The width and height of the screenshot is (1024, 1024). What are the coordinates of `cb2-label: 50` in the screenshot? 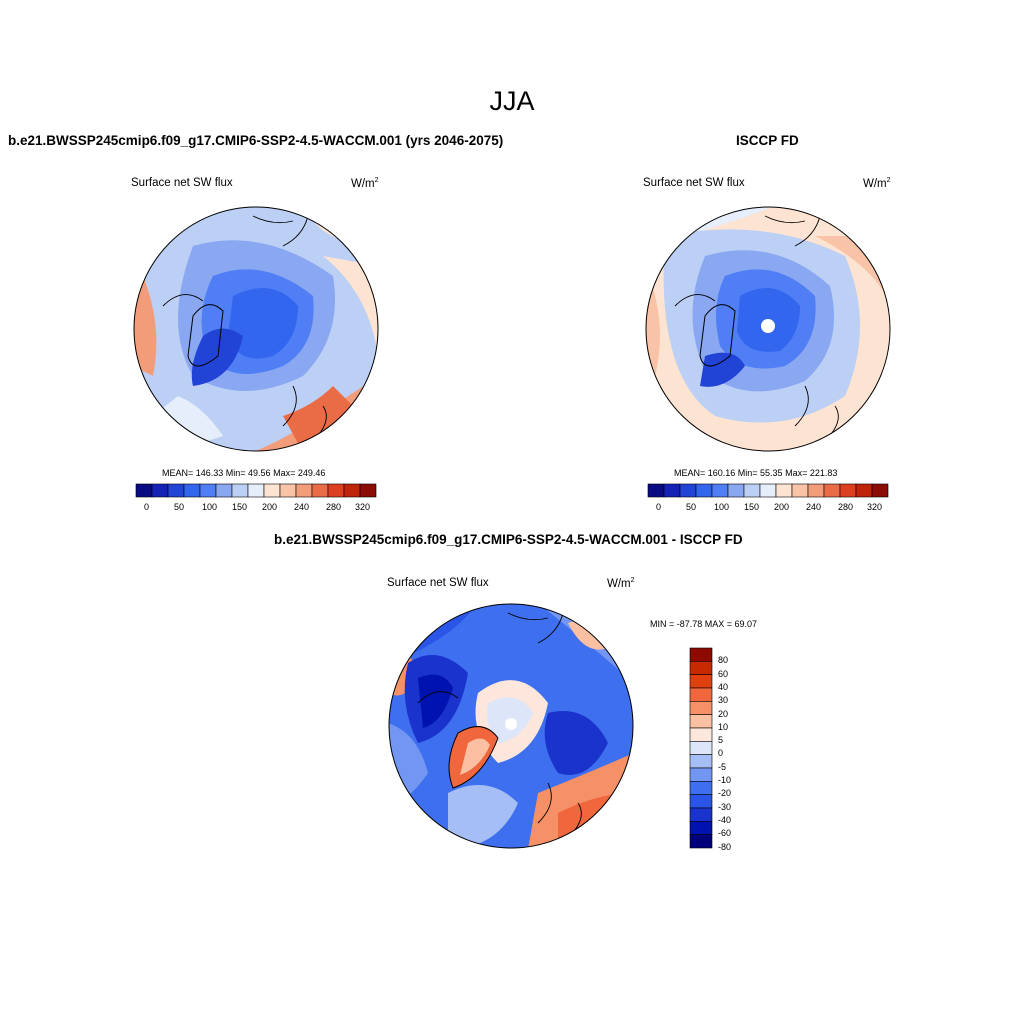 It's located at (691, 507).